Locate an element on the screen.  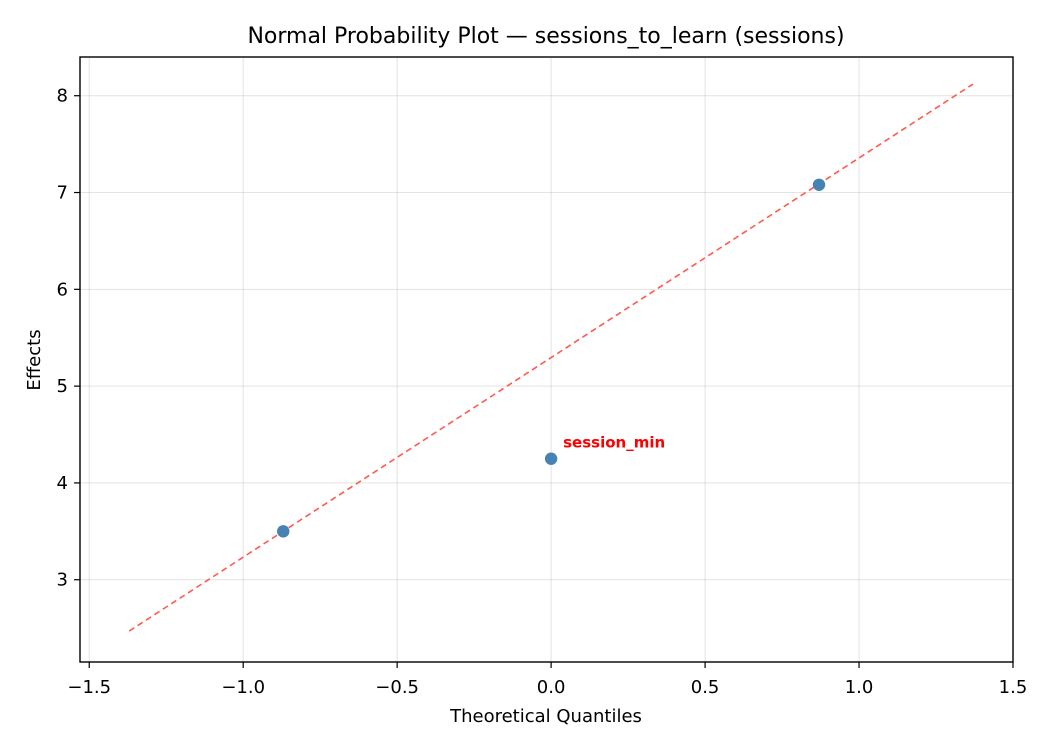
x-tick-label: −1.5 is located at coordinates (89, 687).